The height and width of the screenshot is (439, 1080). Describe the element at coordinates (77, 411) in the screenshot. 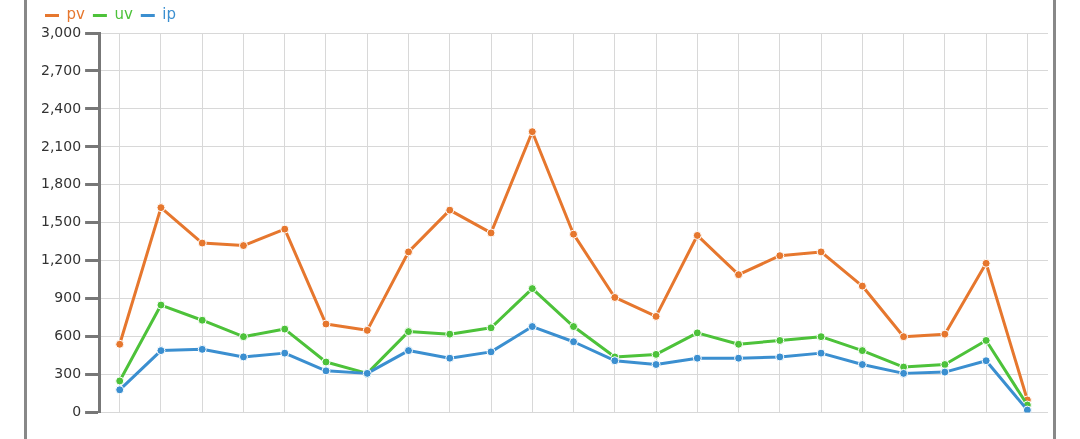

I see `y-tick-label: 0` at that location.